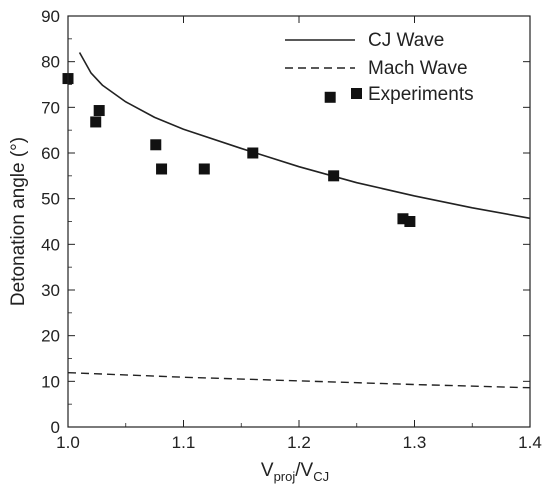 The height and width of the screenshot is (489, 550). What do you see at coordinates (299, 442) in the screenshot?
I see `x-tick-label: 1.2` at bounding box center [299, 442].